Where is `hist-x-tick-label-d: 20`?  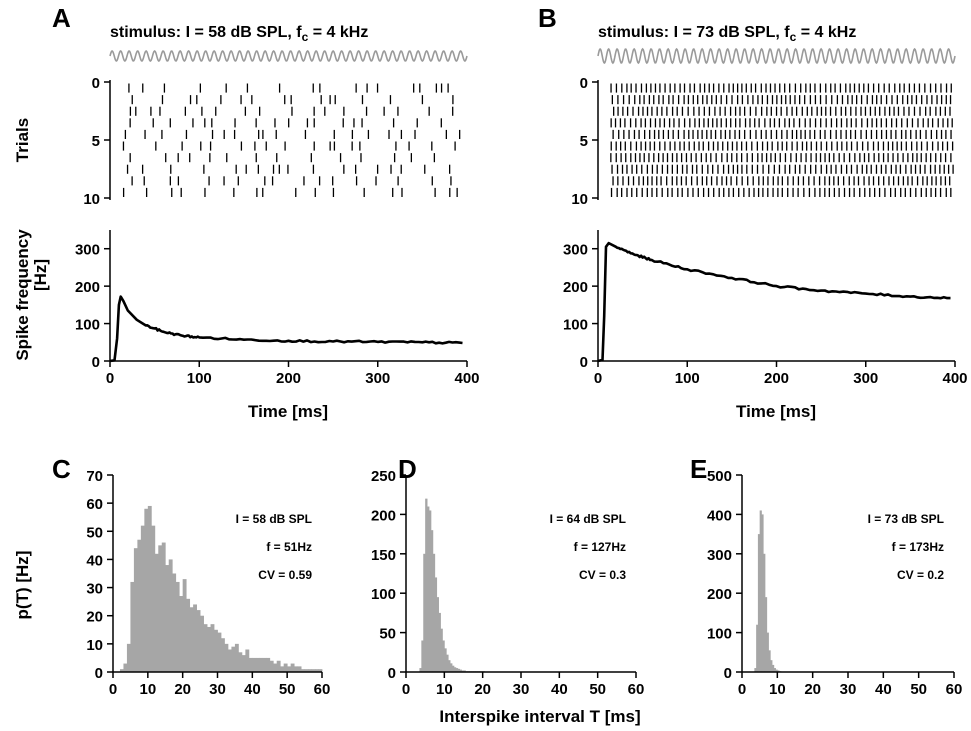
hist-x-tick-label-d: 20 is located at coordinates (482, 689).